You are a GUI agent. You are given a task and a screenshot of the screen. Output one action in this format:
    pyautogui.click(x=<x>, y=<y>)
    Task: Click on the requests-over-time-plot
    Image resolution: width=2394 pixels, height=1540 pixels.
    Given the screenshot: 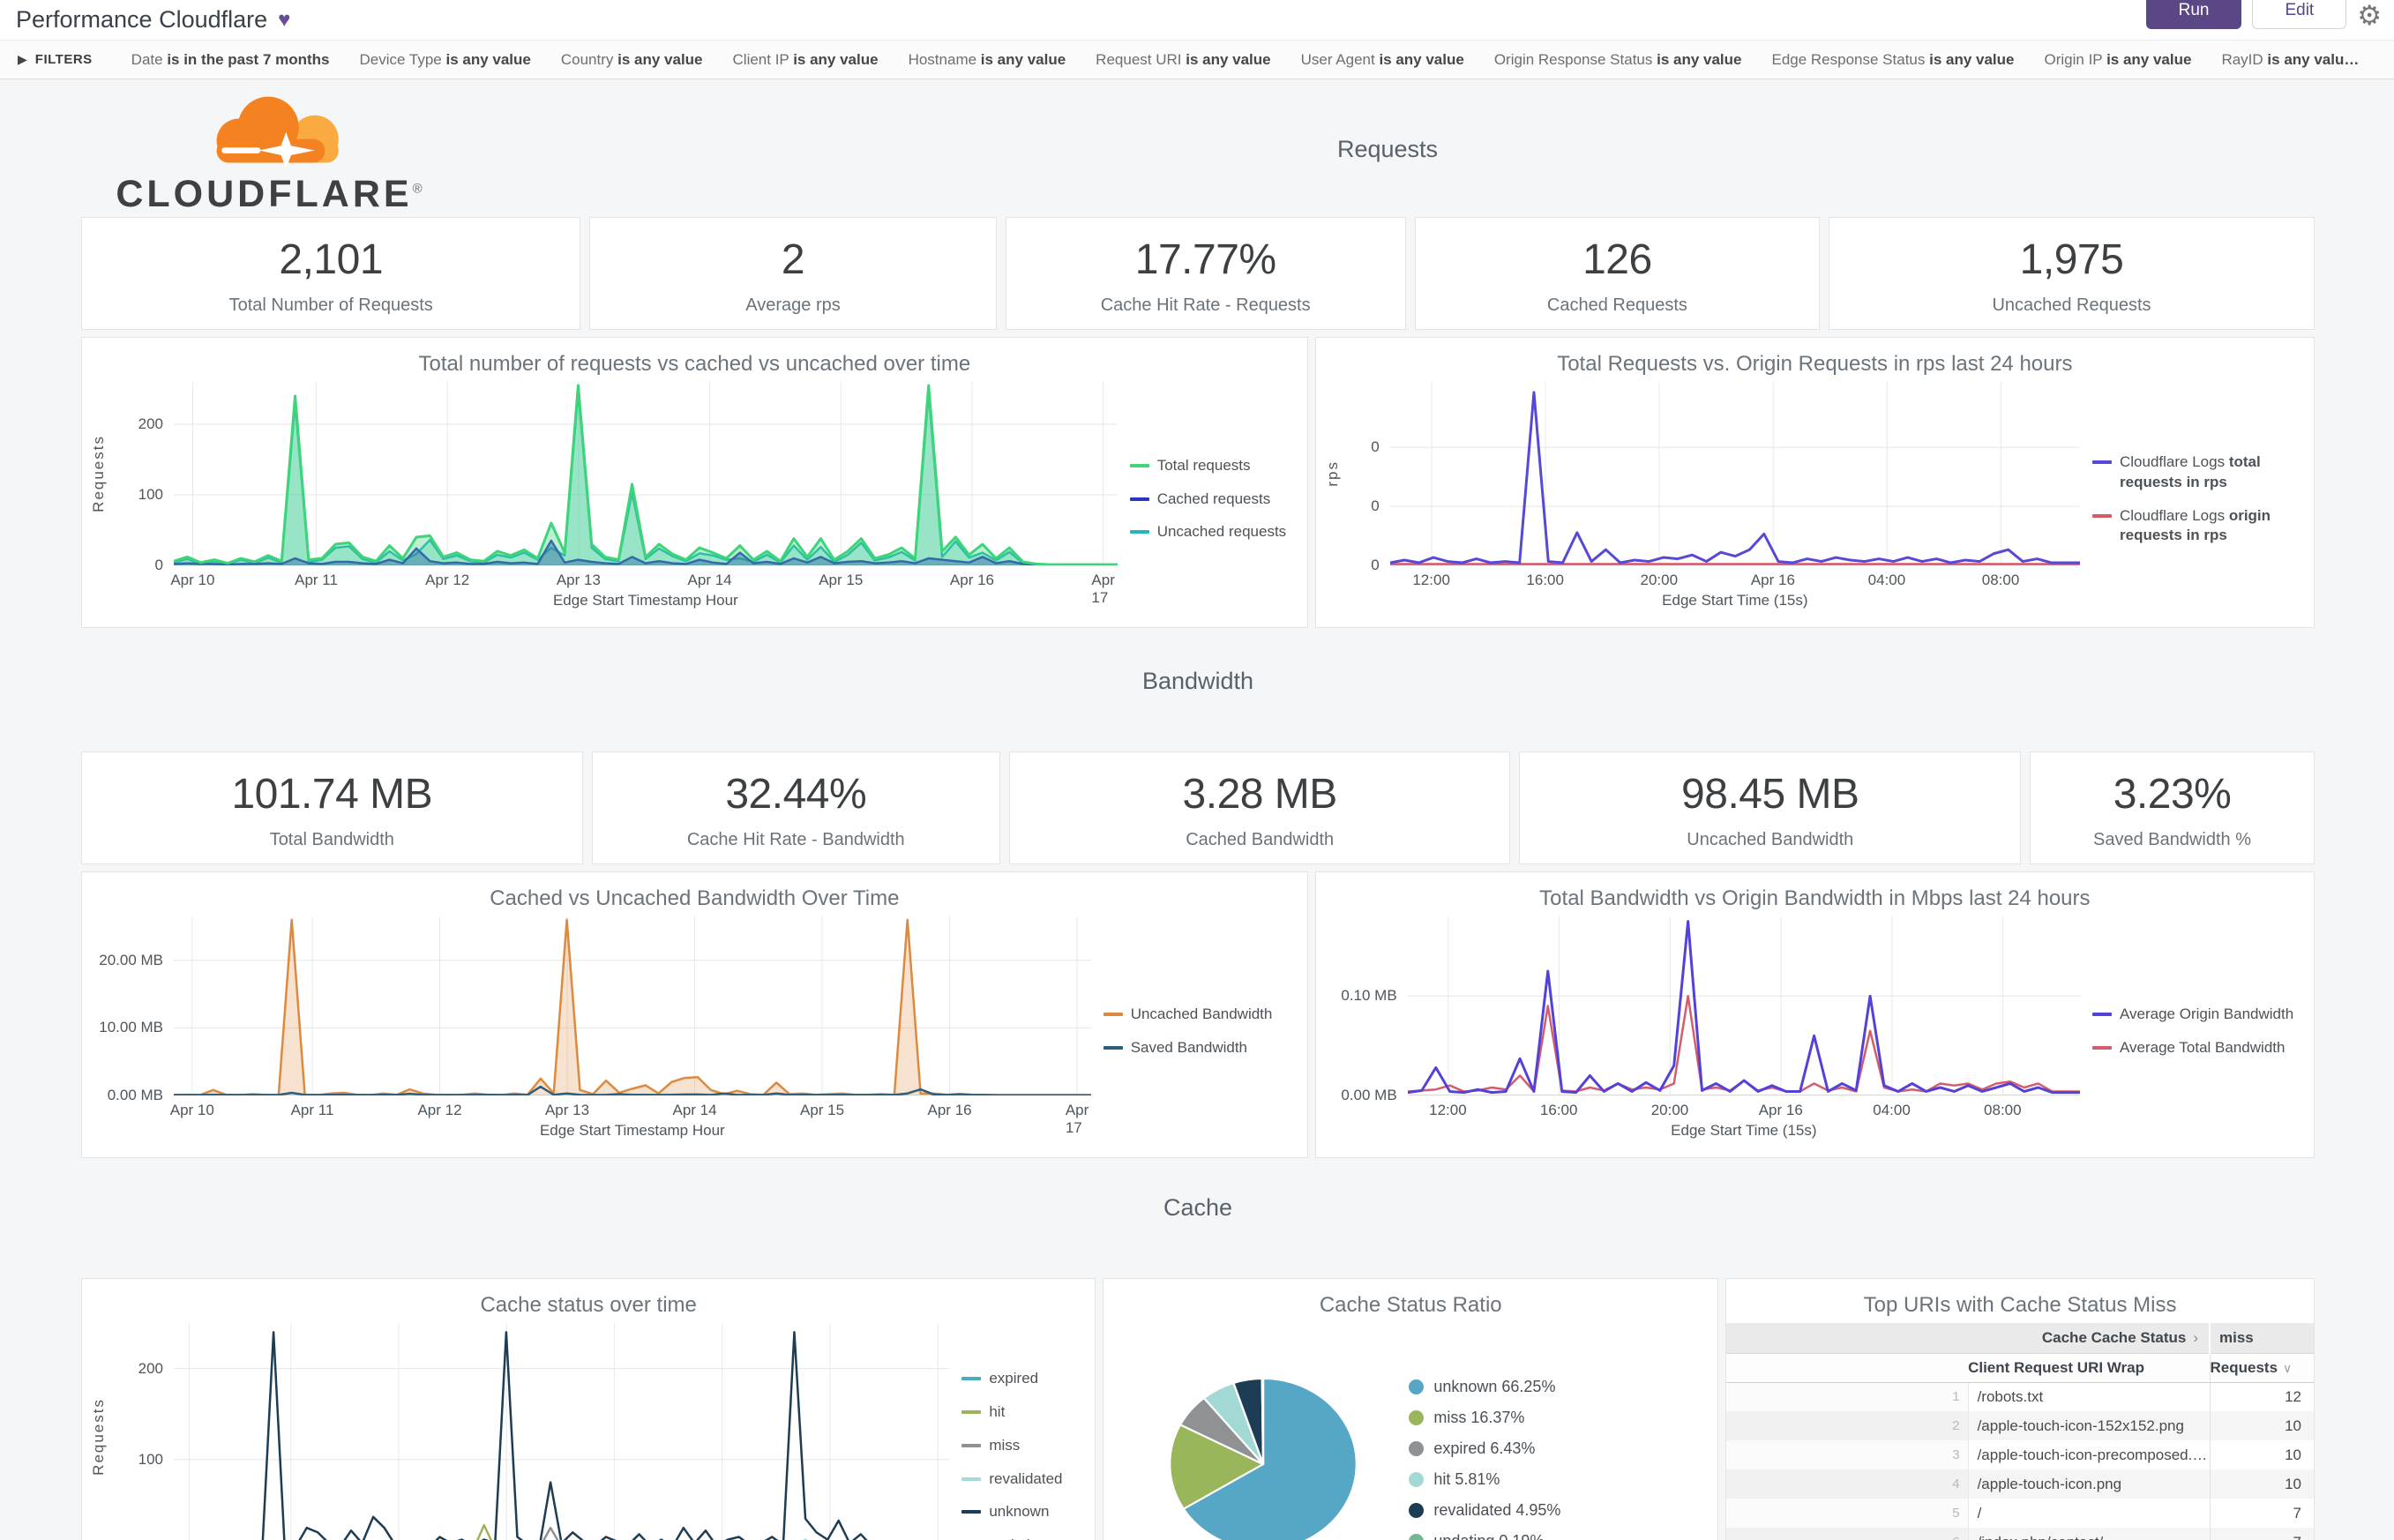 What is the action you would take?
    pyautogui.click(x=646, y=473)
    